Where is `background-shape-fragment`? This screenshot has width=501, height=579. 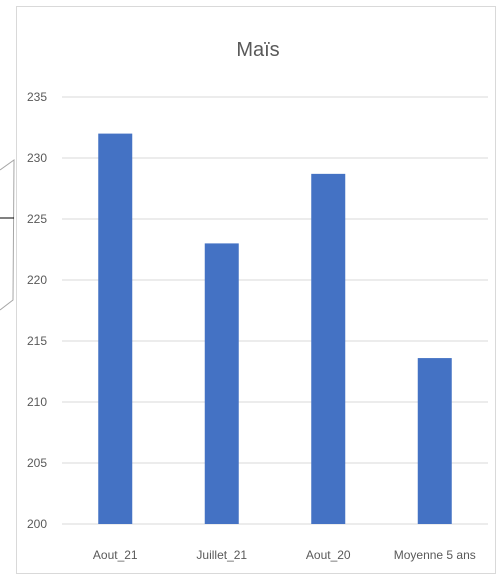
background-shape-fragment is located at coordinates (7, 235).